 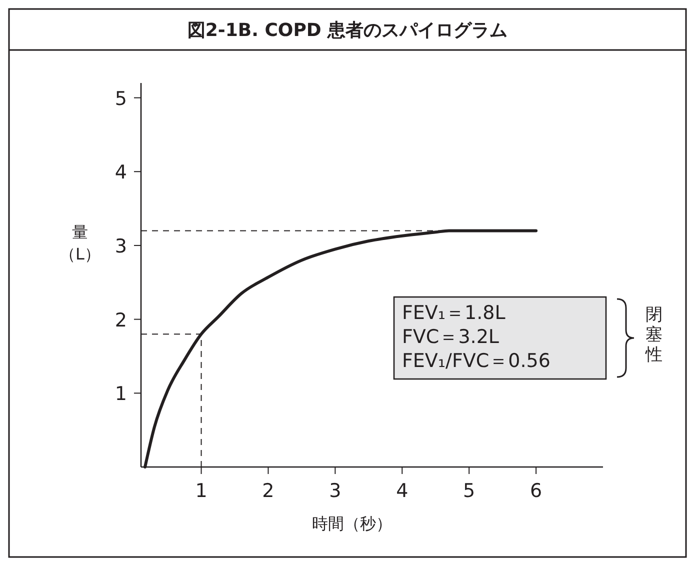 I want to click on x-tick-label: 1, so click(x=201, y=491).